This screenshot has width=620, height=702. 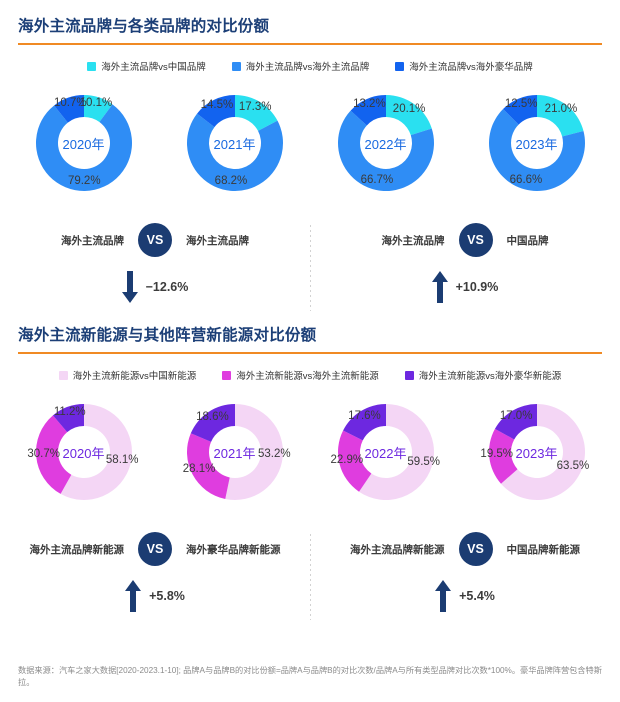 I want to click on slice-percent-label: 53.2%, so click(x=274, y=454).